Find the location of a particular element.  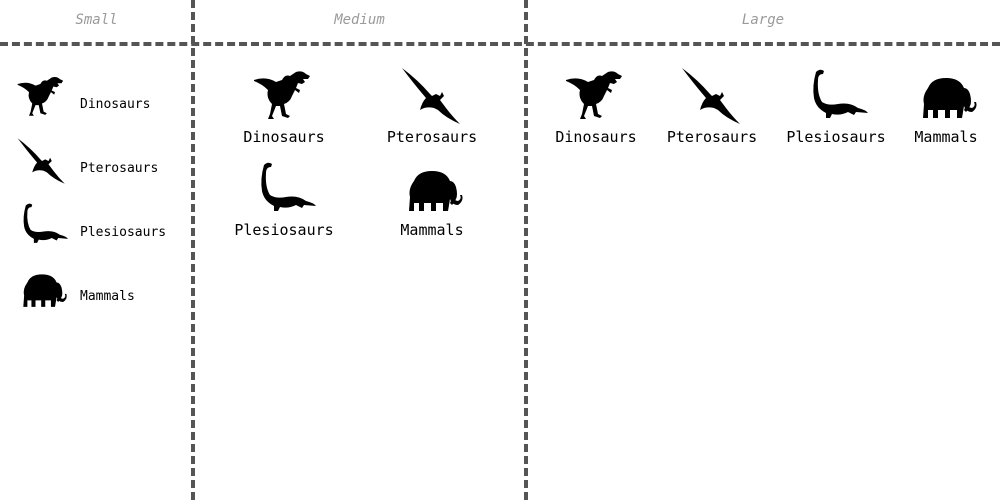

medium-tile-dinosaurs: Dinosaurs is located at coordinates (284, 106).